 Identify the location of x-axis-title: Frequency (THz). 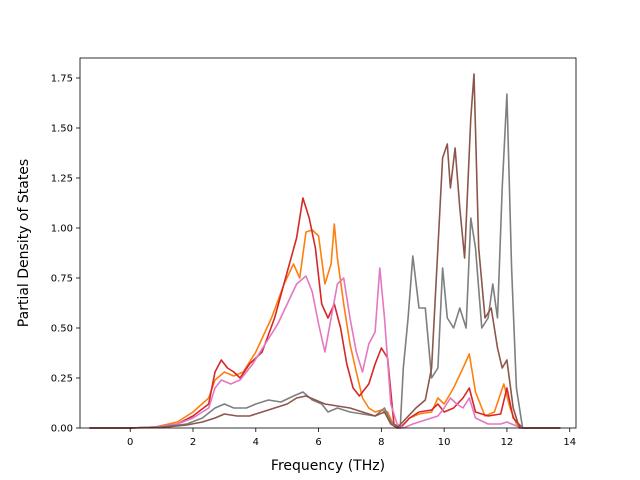
(328, 466).